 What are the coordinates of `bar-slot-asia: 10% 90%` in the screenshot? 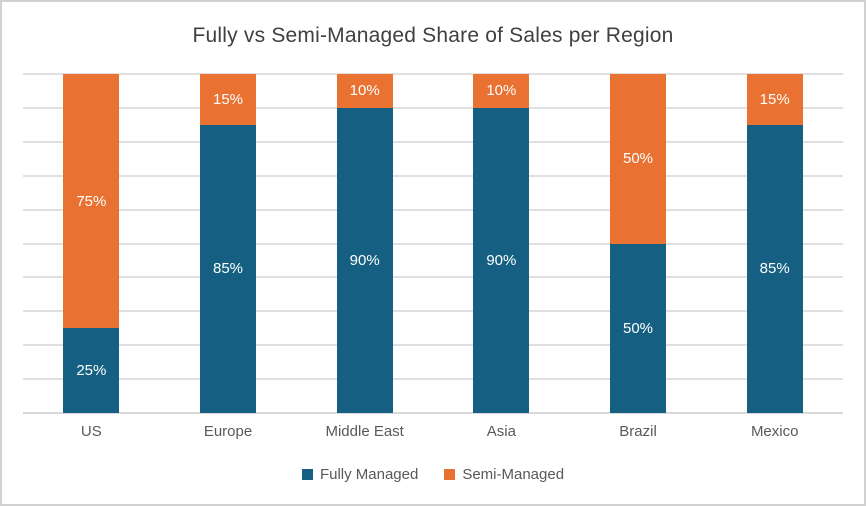 It's located at (501, 243).